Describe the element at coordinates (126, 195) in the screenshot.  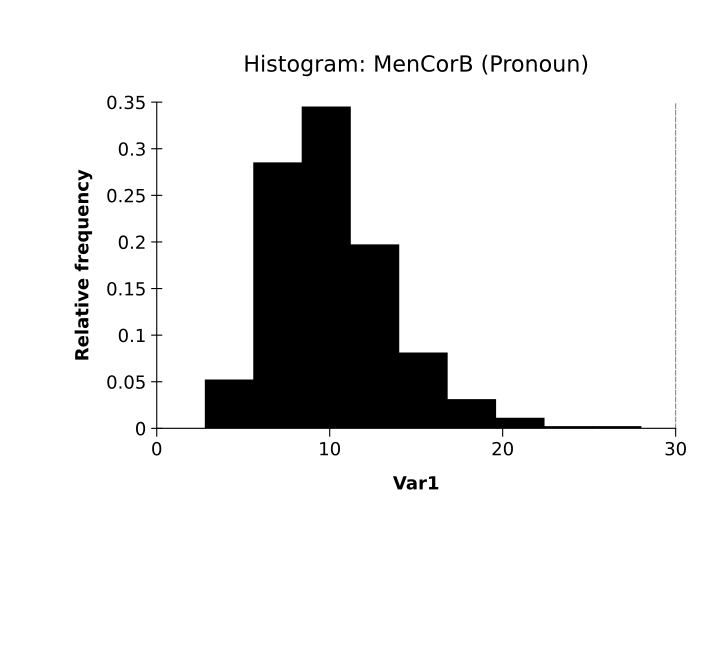
I see `y-tick-label: 0.25` at that location.